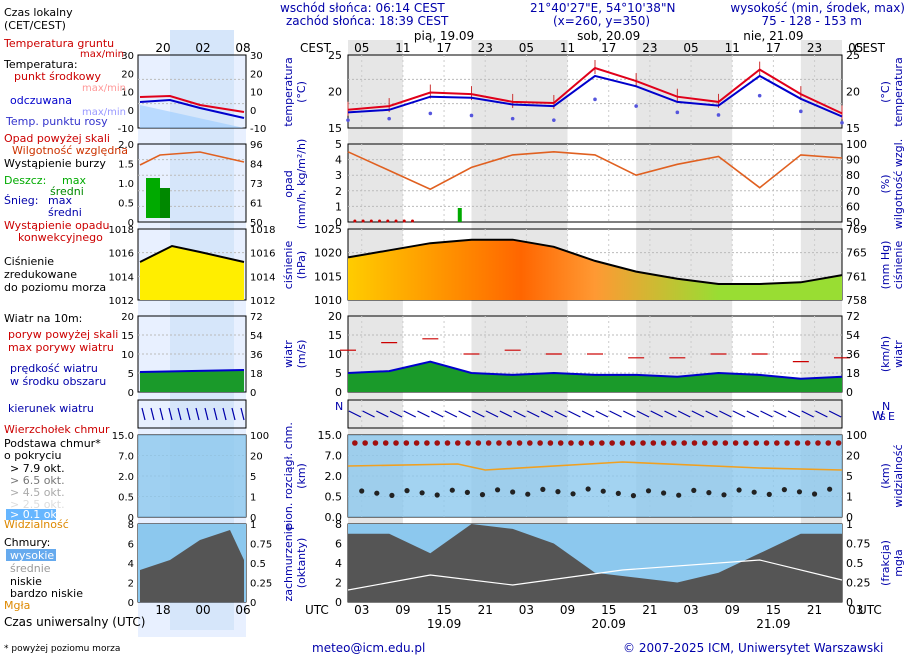 The image size is (910, 660). What do you see at coordinates (338, 524) in the screenshot?
I see `axis-tick: 8` at bounding box center [338, 524].